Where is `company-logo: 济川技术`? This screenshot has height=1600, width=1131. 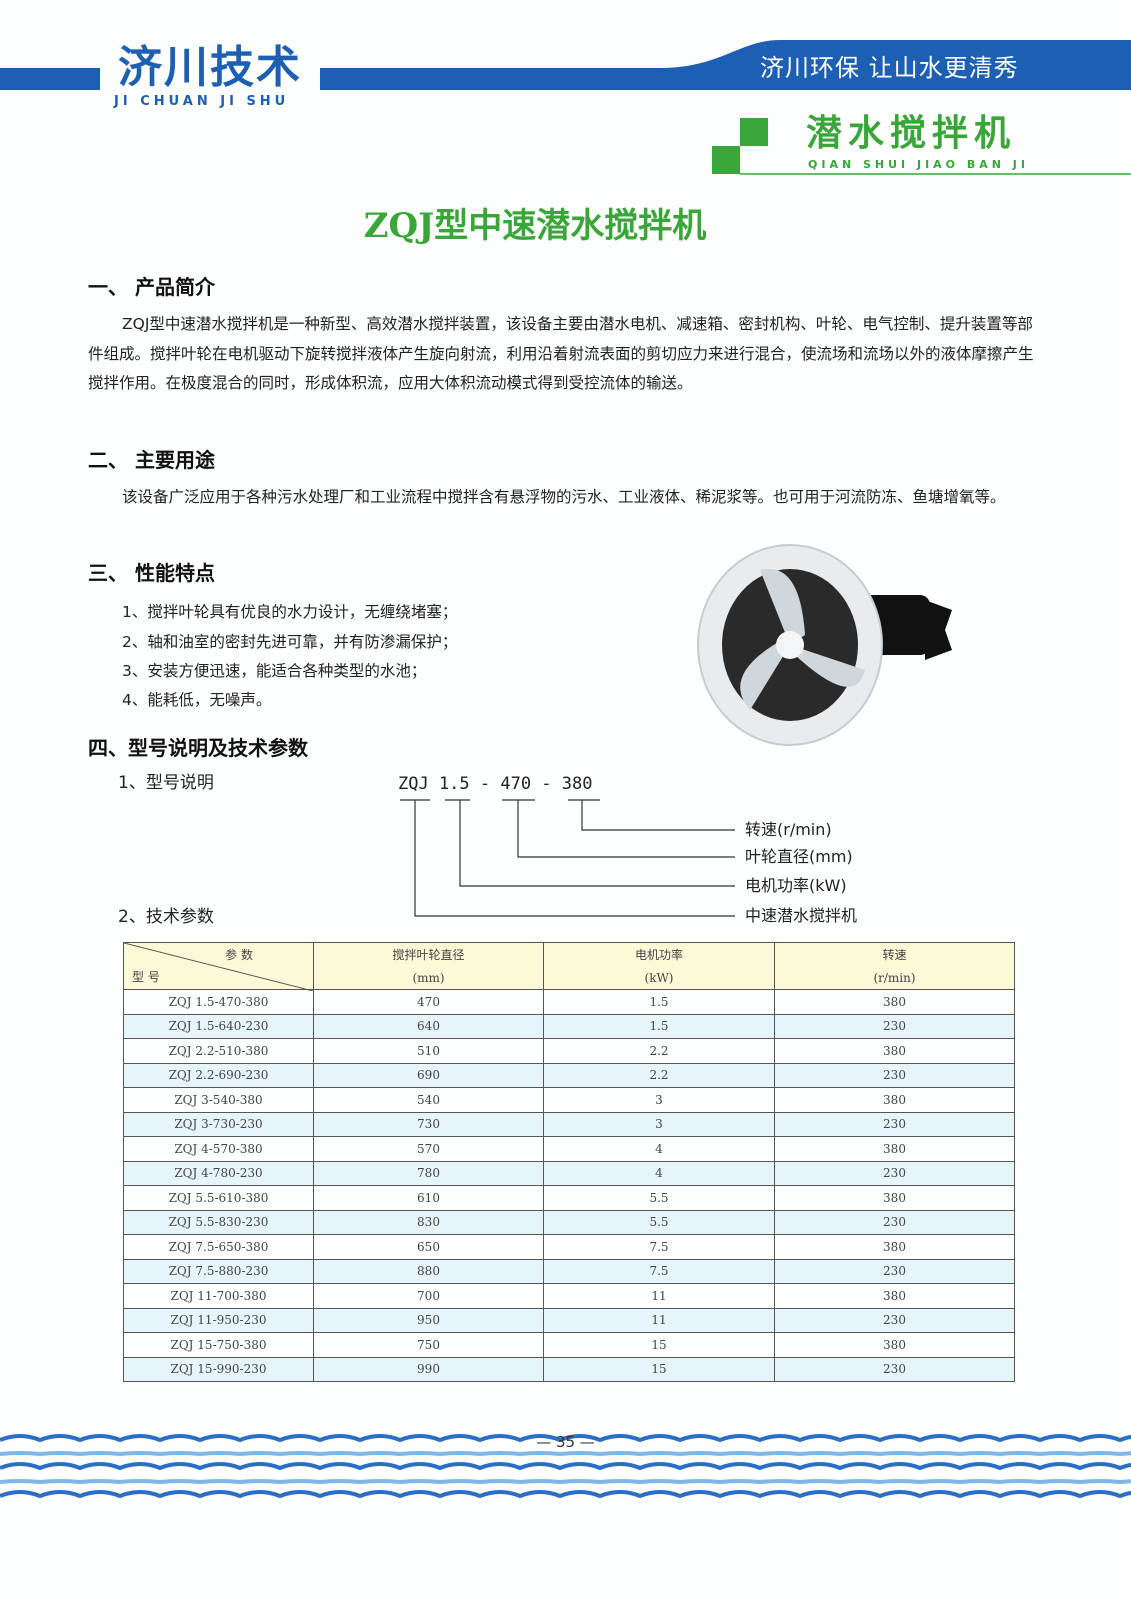 company-logo: 济川技术 is located at coordinates (210, 68).